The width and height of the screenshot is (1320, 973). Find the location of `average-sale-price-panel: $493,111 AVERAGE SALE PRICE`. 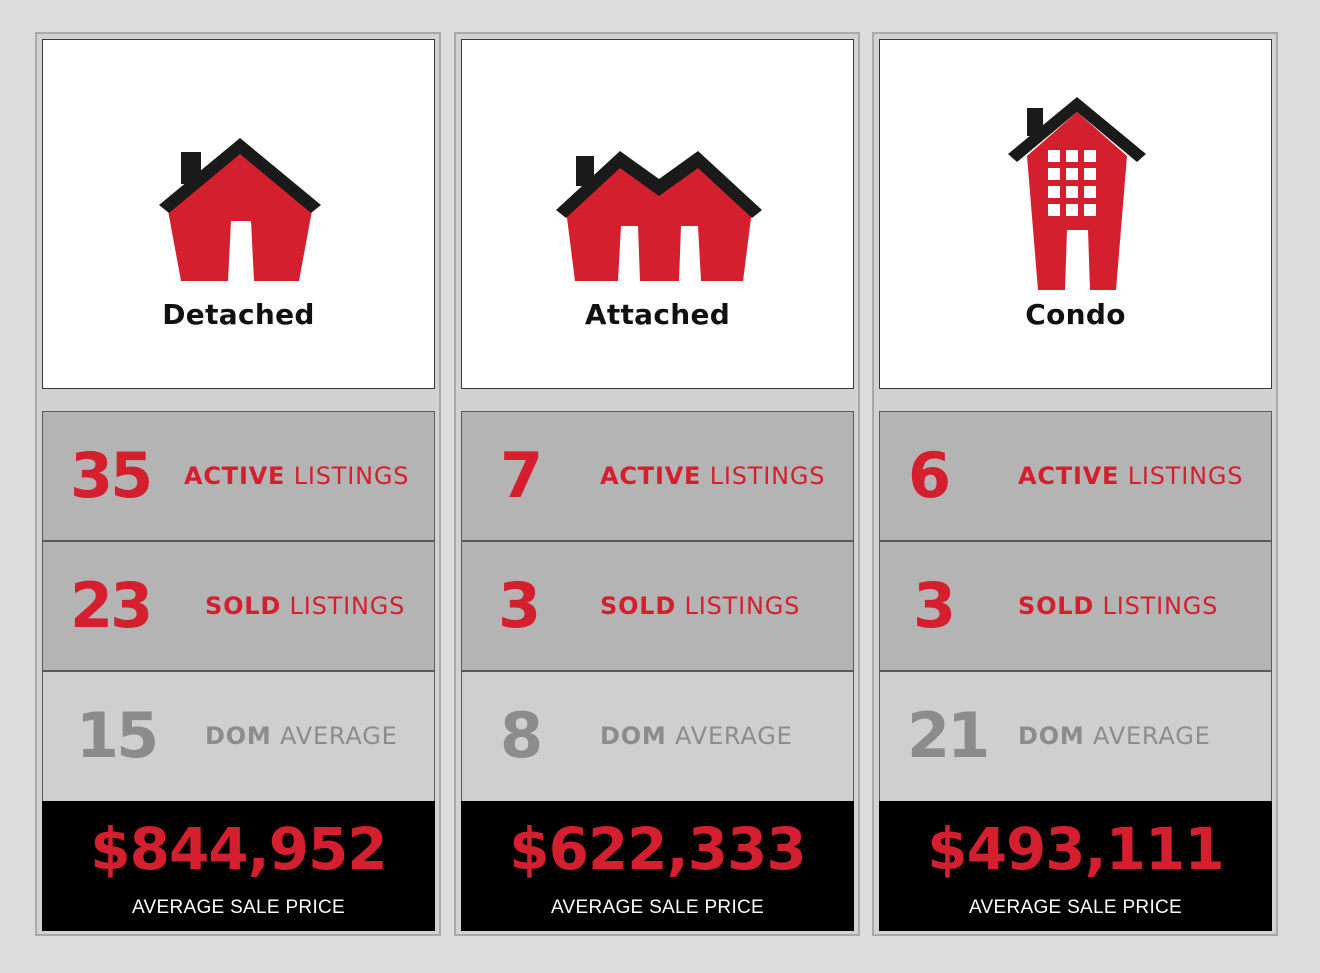

average-sale-price-panel: $493,111 AVERAGE SALE PRICE is located at coordinates (1075, 866).